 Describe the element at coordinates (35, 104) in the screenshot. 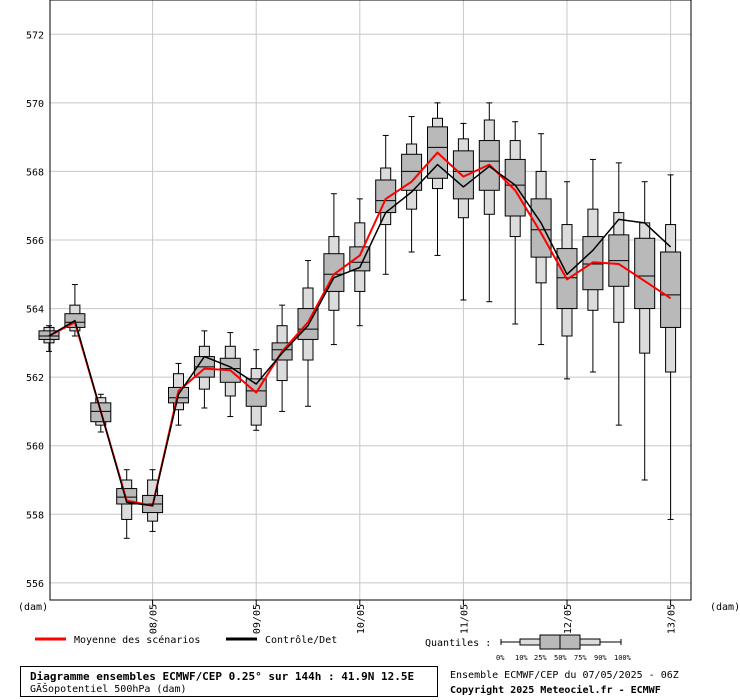

I see `y-tick-label: 570` at that location.